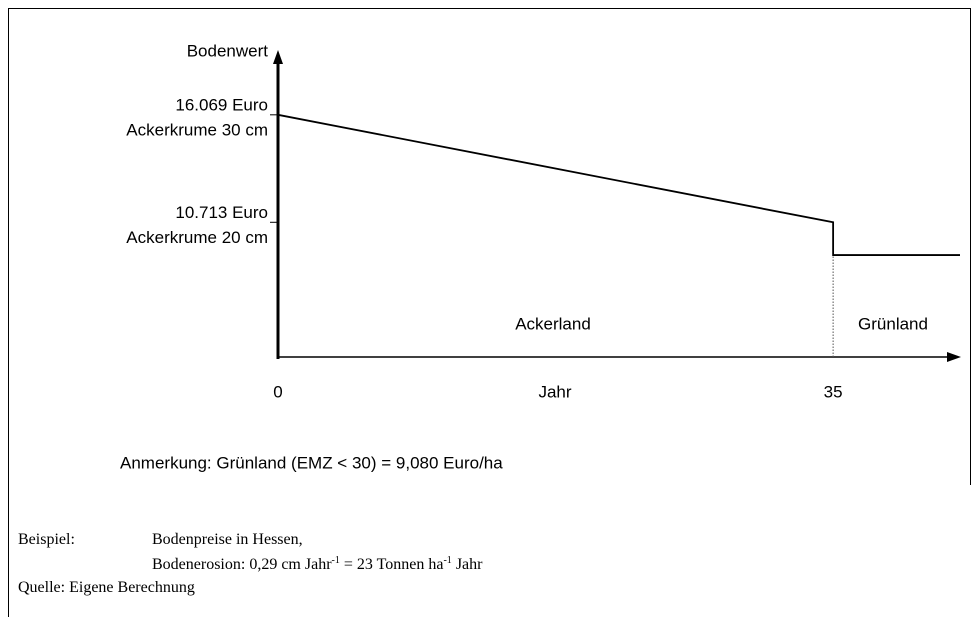 This screenshot has height=617, width=980. Describe the element at coordinates (277, 391) in the screenshot. I see `x-tick-label: 0` at that location.